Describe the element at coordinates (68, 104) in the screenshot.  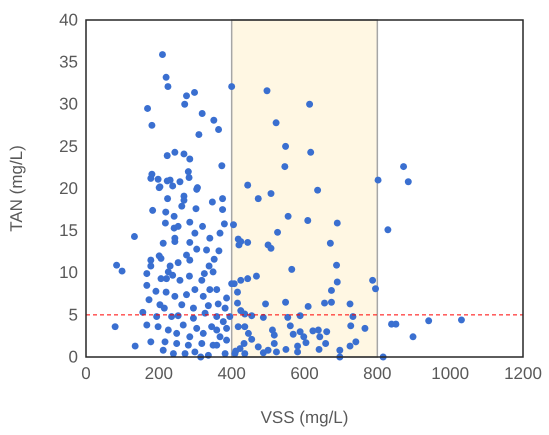
I see `y-tick-label: 30` at that location.